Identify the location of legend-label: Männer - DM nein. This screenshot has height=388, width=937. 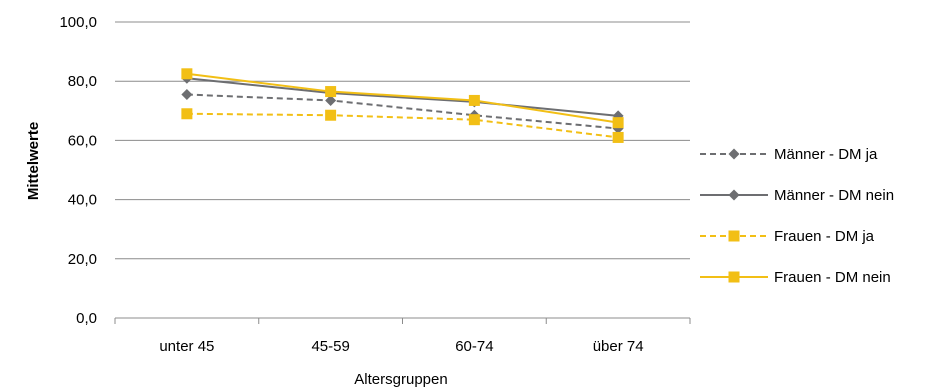
(834, 195).